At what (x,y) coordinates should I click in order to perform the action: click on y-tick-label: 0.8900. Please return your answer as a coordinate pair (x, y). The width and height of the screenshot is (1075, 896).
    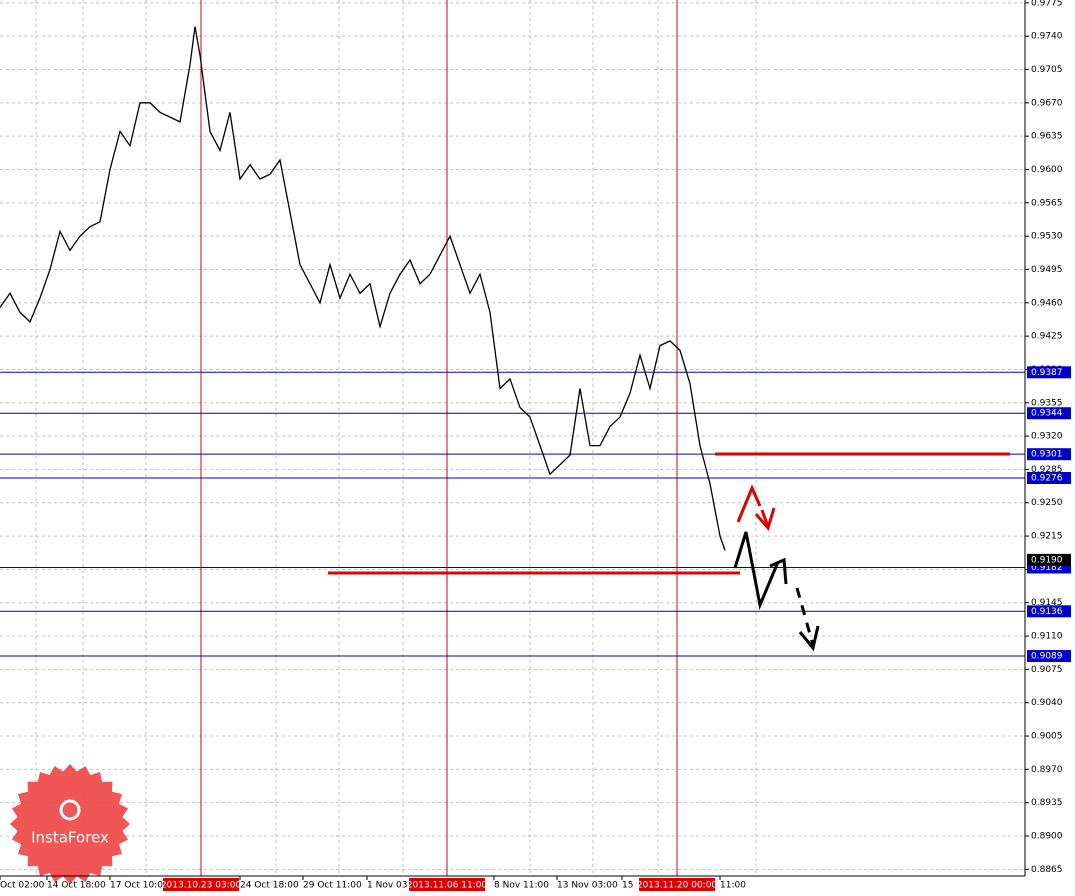
    Looking at the image, I should click on (1047, 837).